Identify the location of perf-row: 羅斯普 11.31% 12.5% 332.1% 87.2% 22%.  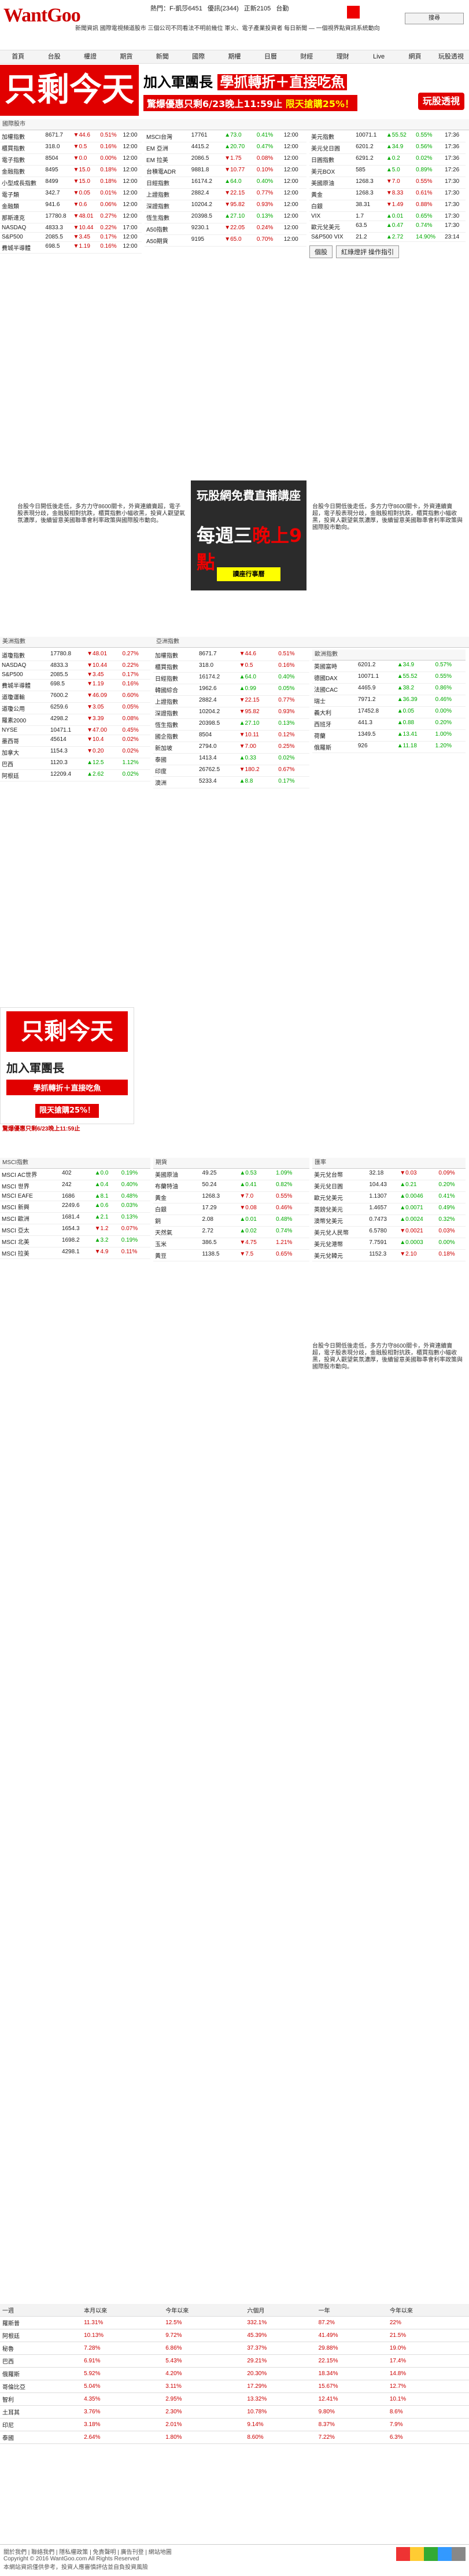
(234, 2322).